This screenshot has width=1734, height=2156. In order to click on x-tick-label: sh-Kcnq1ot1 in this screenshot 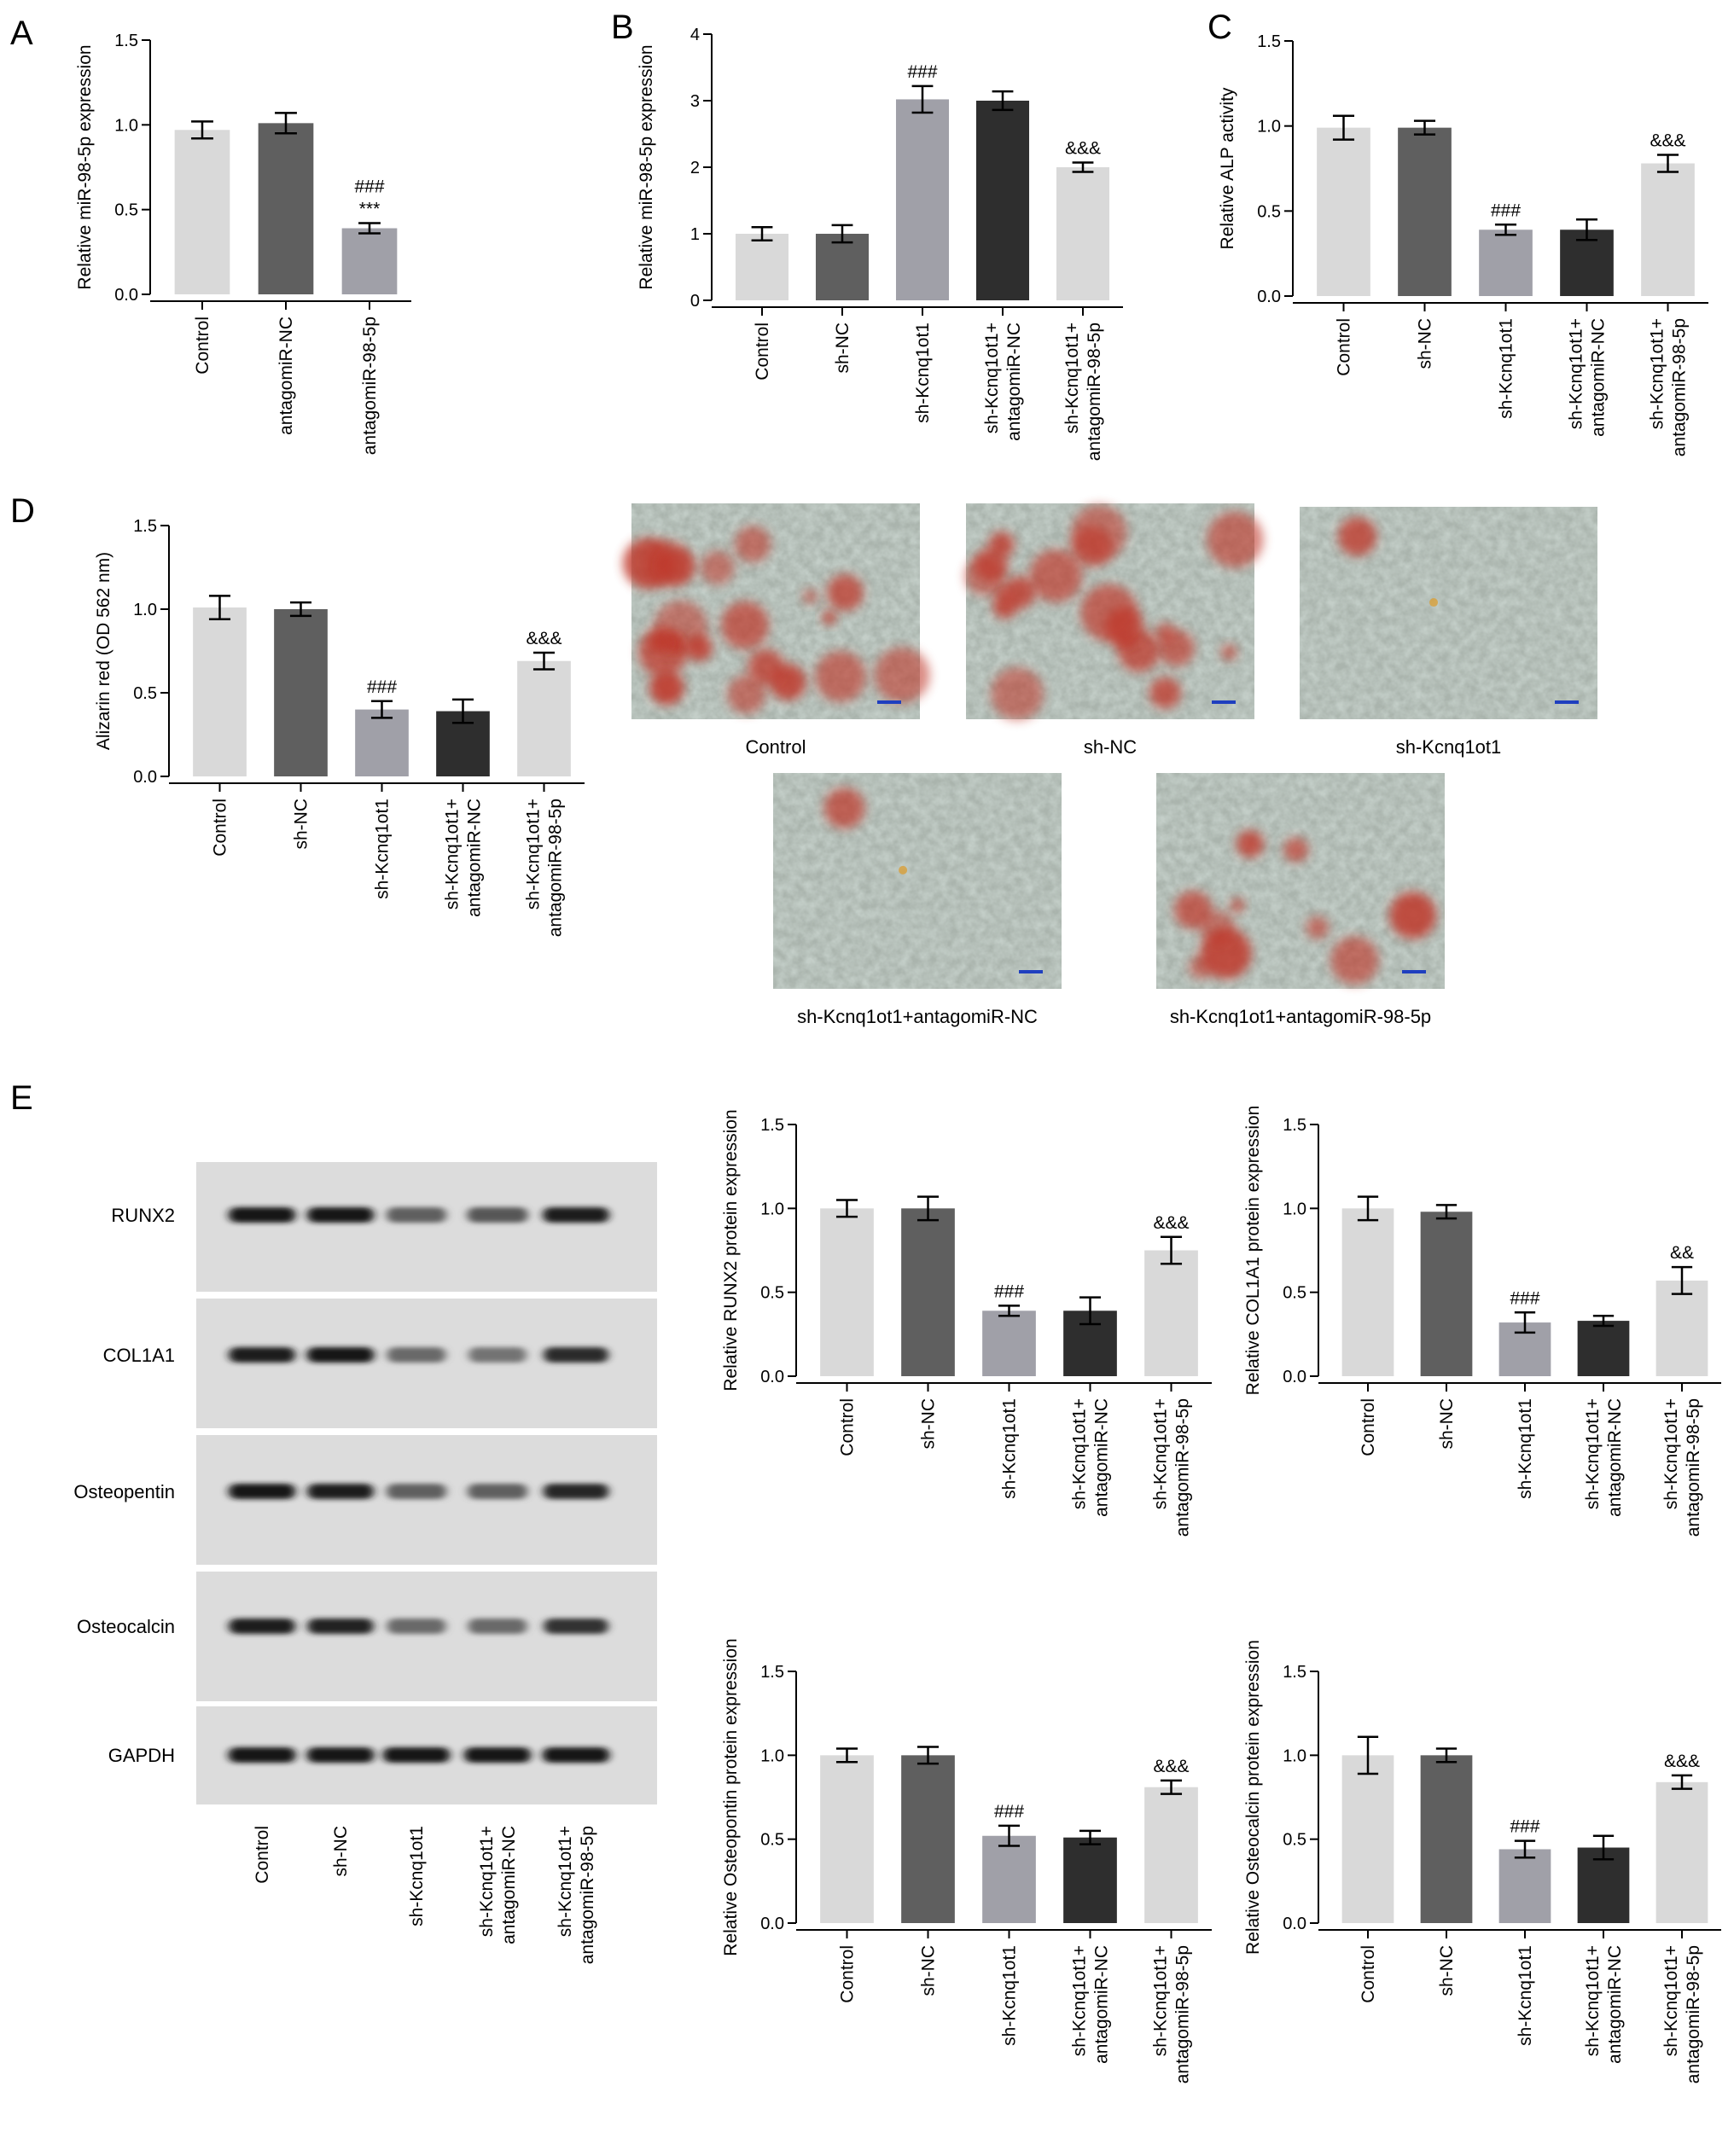, I will do `click(1010, 1995)`.